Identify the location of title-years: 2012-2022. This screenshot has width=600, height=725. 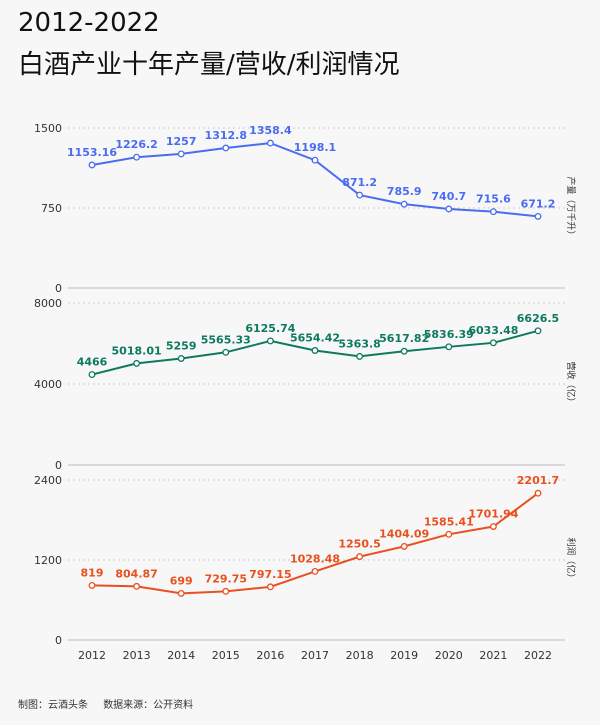
(89, 23).